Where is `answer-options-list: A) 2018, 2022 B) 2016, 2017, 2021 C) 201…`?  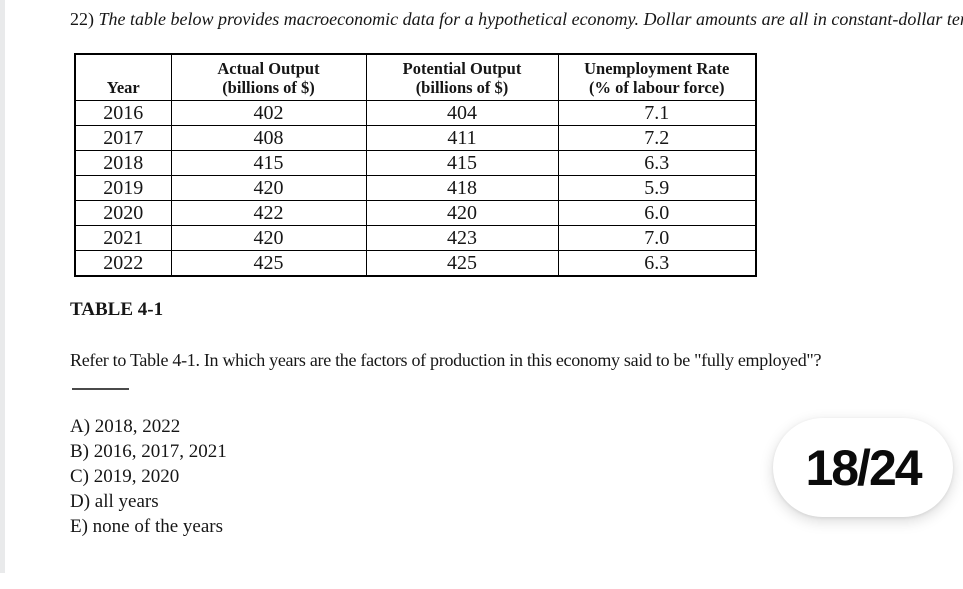 answer-options-list: A) 2018, 2022 B) 2016, 2017, 2021 C) 201… is located at coordinates (148, 476).